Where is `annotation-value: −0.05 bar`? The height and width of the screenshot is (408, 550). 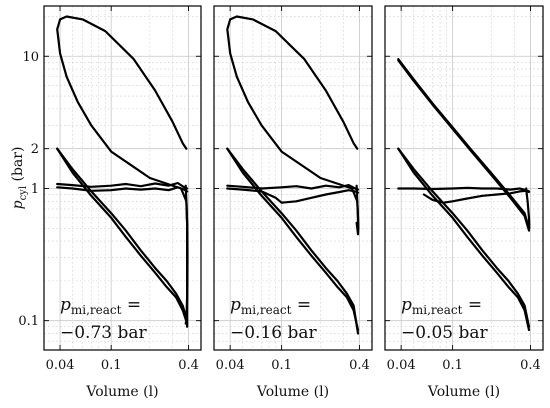 annotation-value: −0.05 bar is located at coordinates (445, 333).